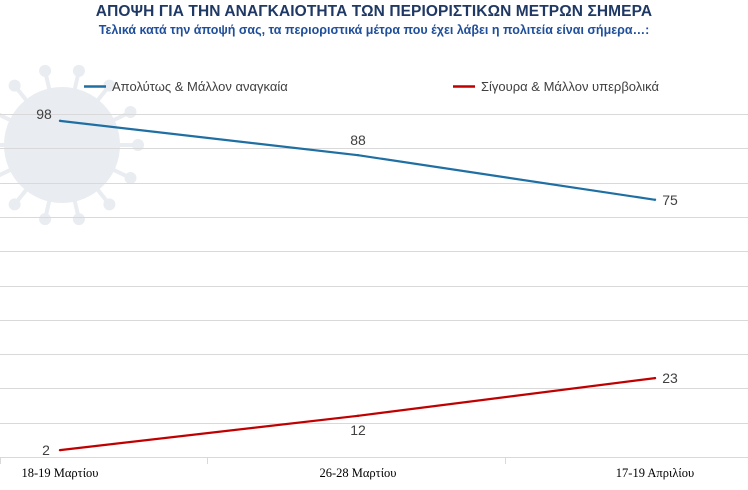 The width and height of the screenshot is (748, 490). Describe the element at coordinates (62, 145) in the screenshot. I see `virus-body` at that location.